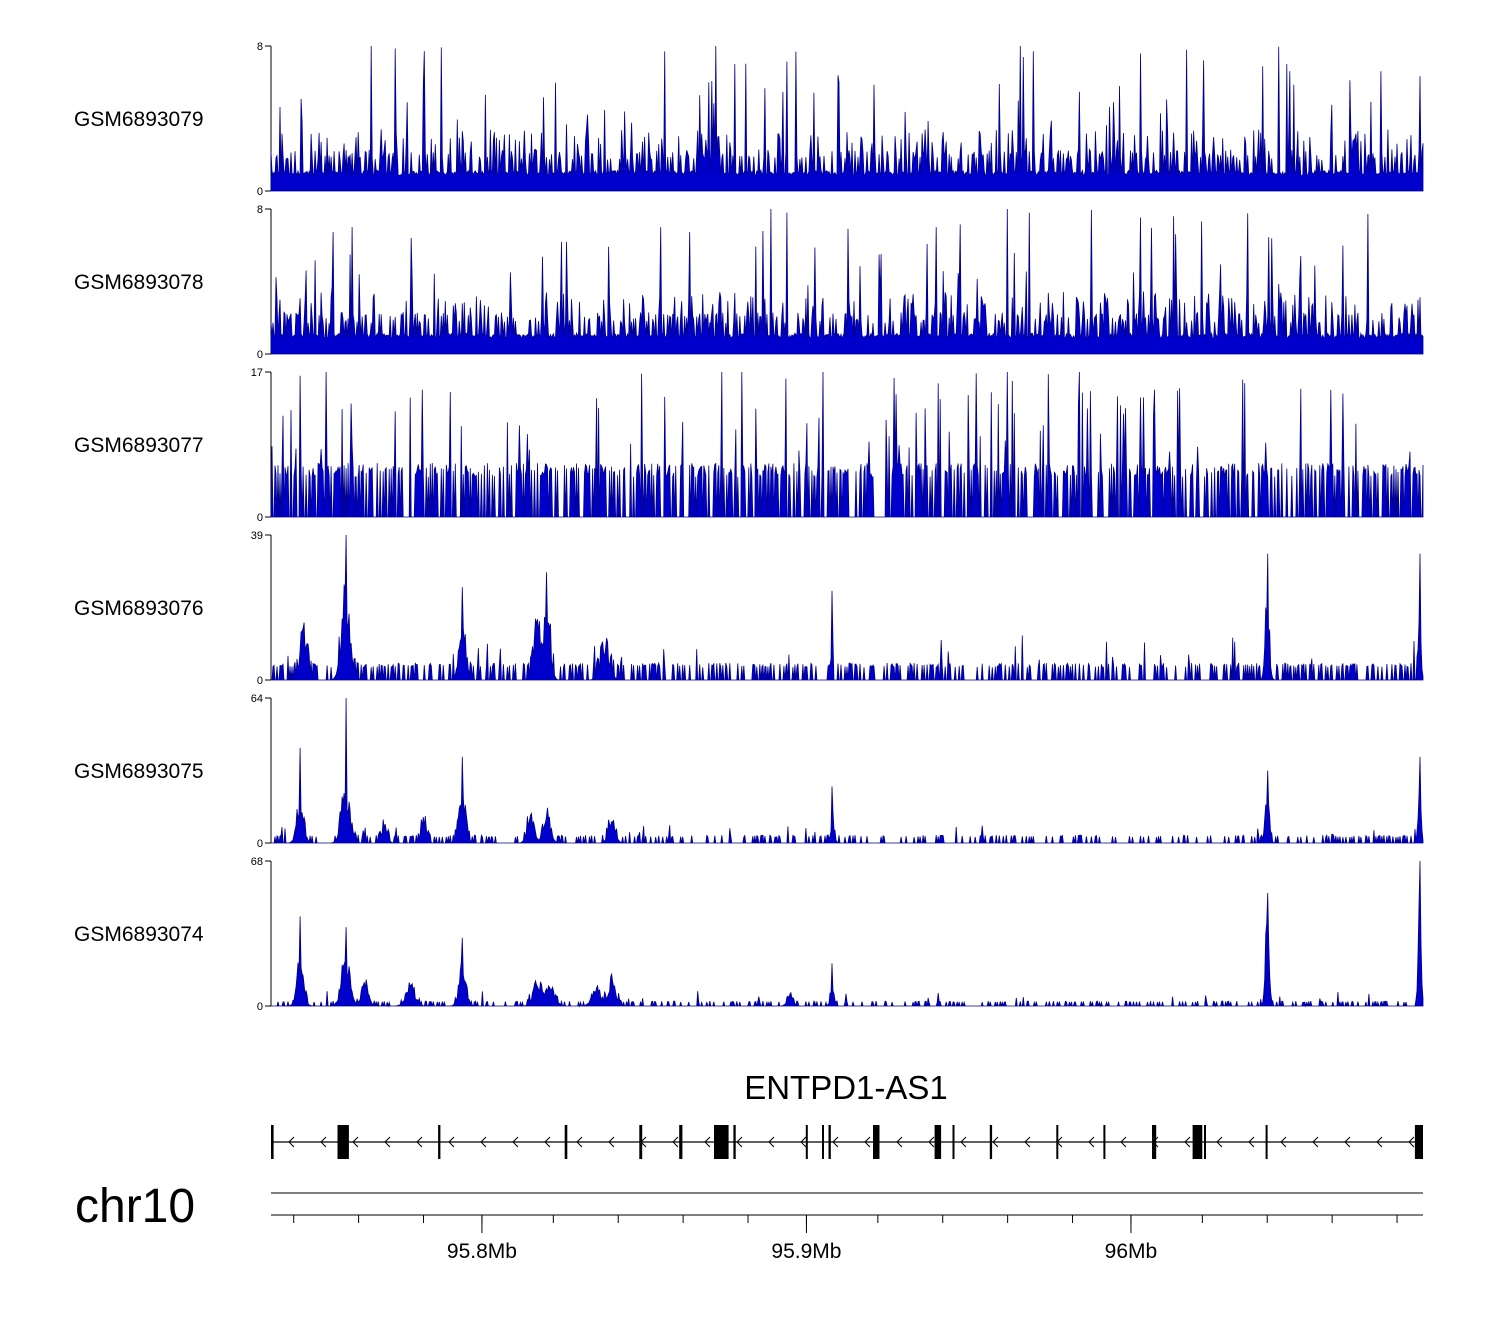  I want to click on x-tick-label: 96Mb, so click(1131, 1251).